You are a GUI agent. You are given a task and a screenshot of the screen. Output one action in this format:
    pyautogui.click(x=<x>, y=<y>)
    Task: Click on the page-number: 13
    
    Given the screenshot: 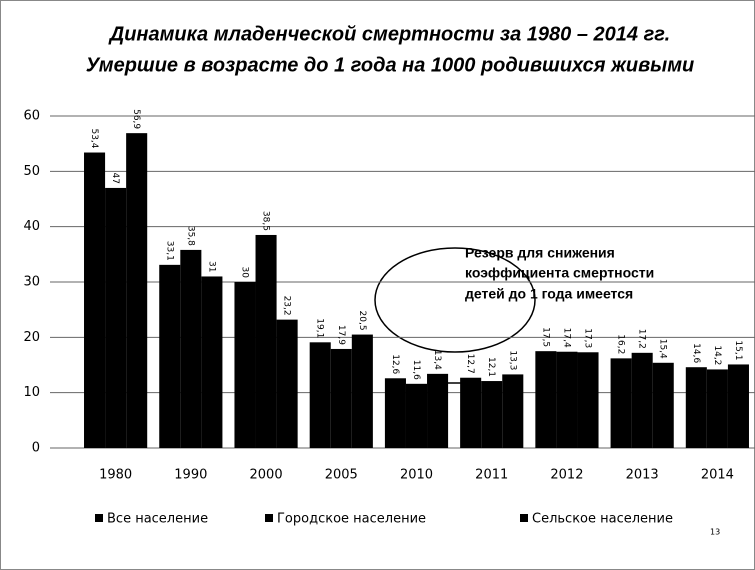 What is the action you would take?
    pyautogui.click(x=715, y=532)
    